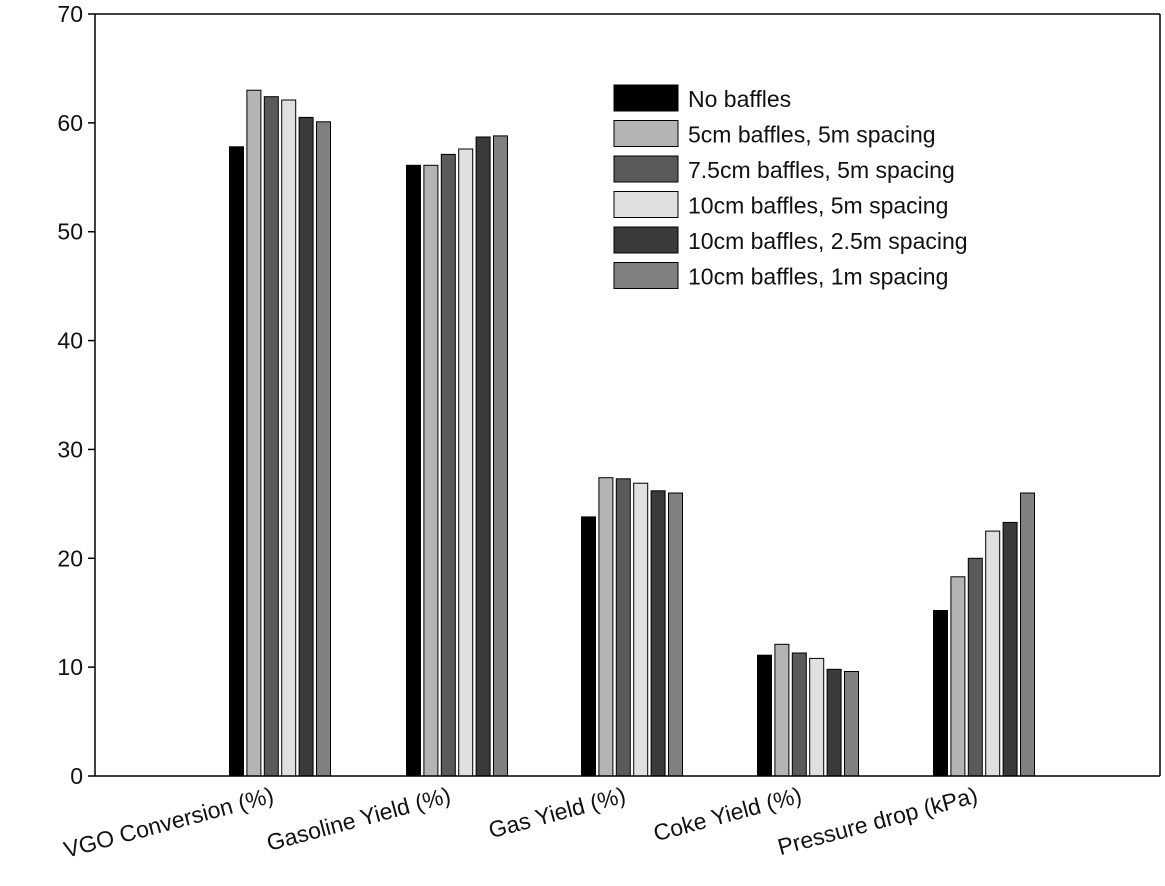 The image size is (1165, 886). I want to click on y-tick-label: 50, so click(70, 232).